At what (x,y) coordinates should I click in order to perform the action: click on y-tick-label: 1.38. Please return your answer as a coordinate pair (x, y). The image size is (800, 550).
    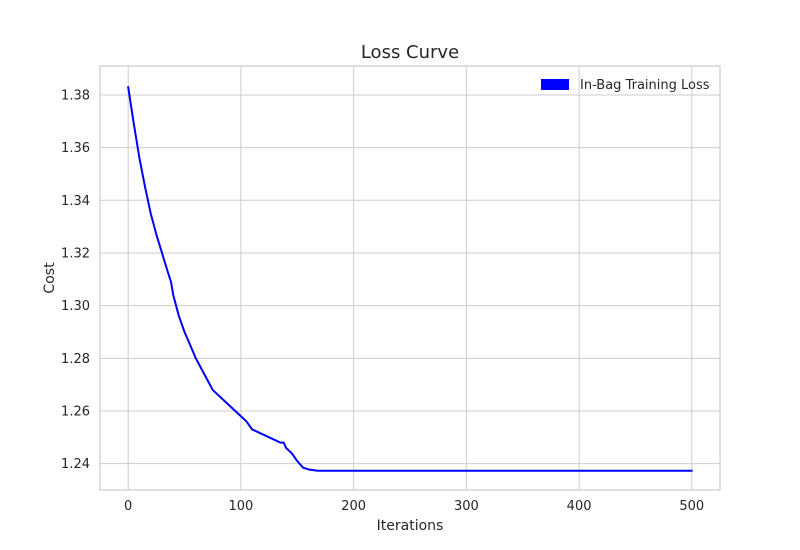
    Looking at the image, I should click on (75, 95).